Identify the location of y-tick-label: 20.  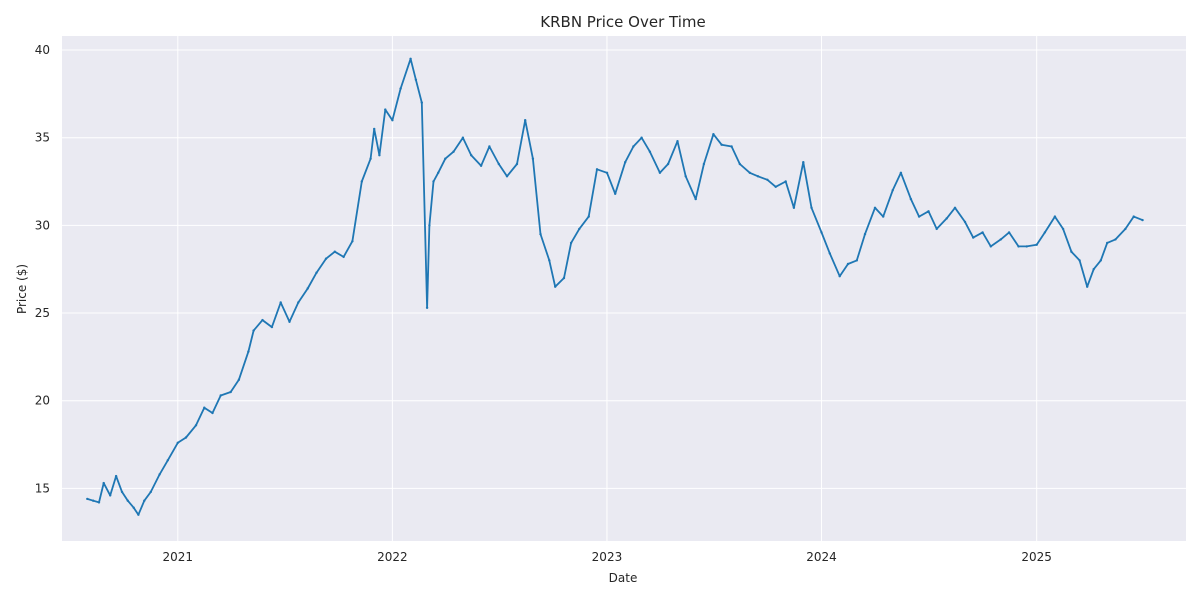
(42, 401).